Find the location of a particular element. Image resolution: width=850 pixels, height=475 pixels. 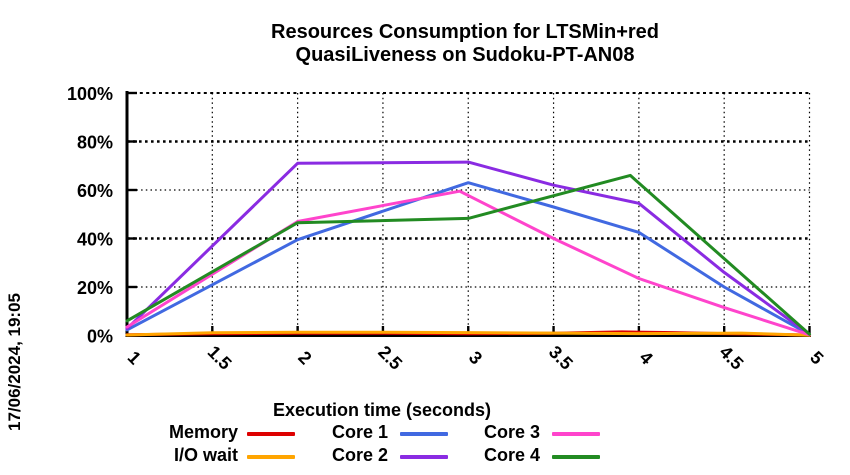

x-axis-label: Execution time (seconds) is located at coordinates (382, 410).